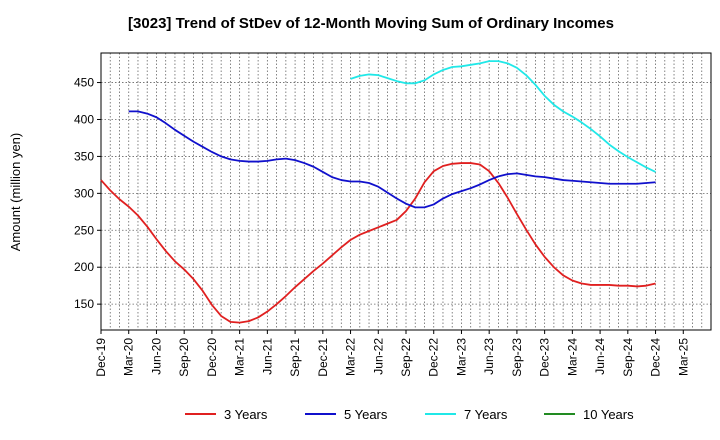  I want to click on x-tick-label: Jun-24, so click(600, 356).